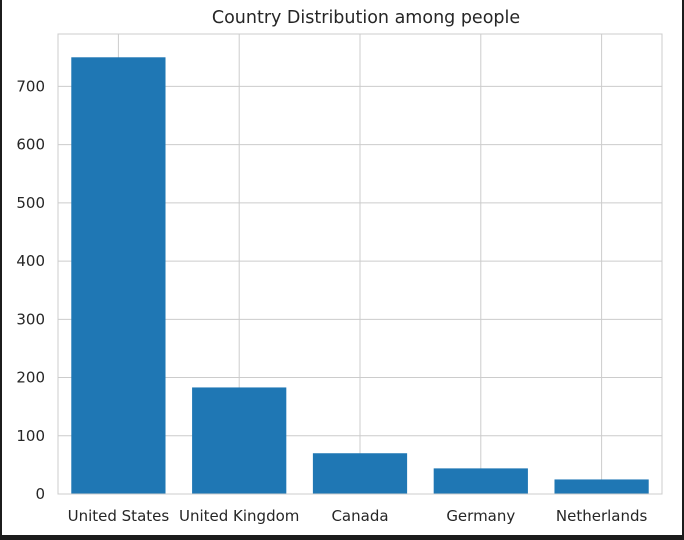 The width and height of the screenshot is (684, 540). What do you see at coordinates (119, 516) in the screenshot?
I see `x-tick-label: United States` at bounding box center [119, 516].